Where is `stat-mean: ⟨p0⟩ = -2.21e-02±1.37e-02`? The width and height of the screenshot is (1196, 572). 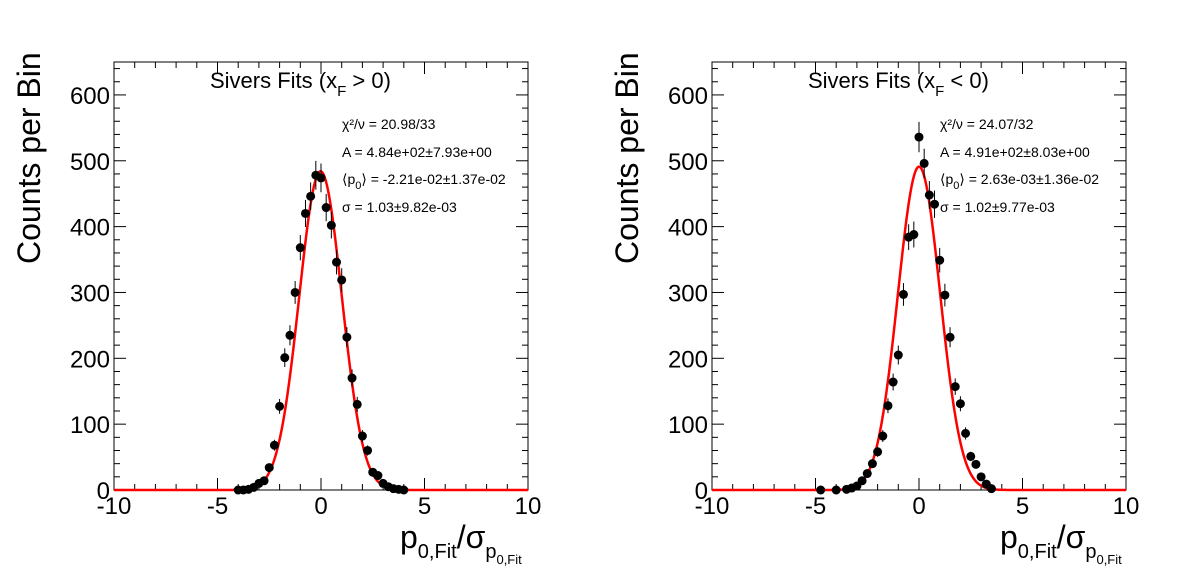
stat-mean: ⟨p0⟩ = -2.21e-02±1.37e-02 is located at coordinates (424, 181).